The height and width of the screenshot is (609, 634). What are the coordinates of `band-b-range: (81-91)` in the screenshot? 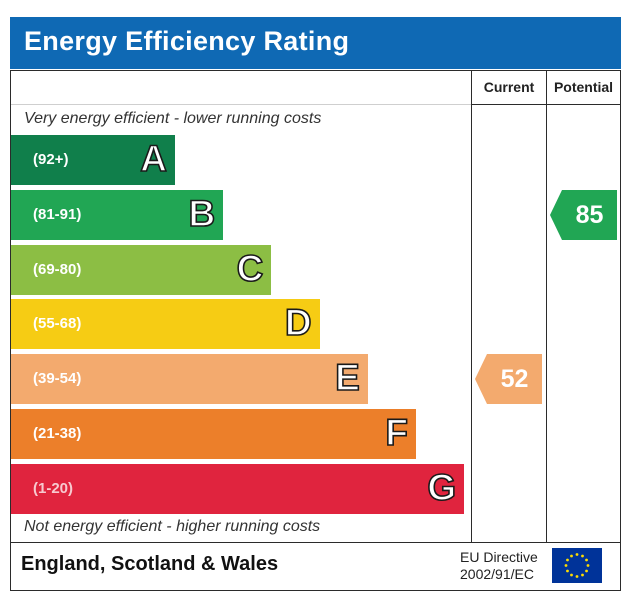 It's located at (57, 214).